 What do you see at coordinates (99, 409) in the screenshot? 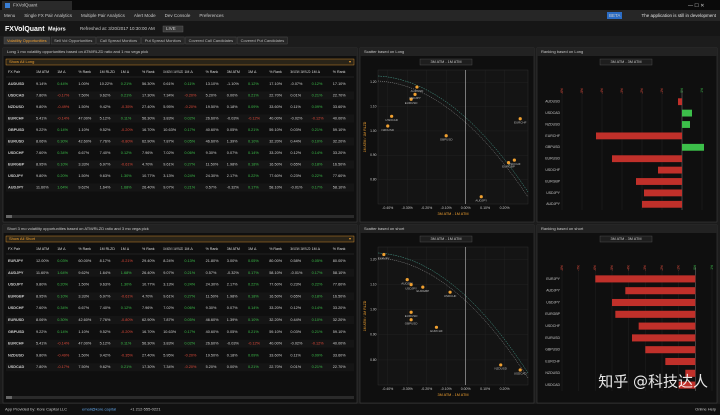
I see `footer-email: email@kore.capital` at bounding box center [99, 409].